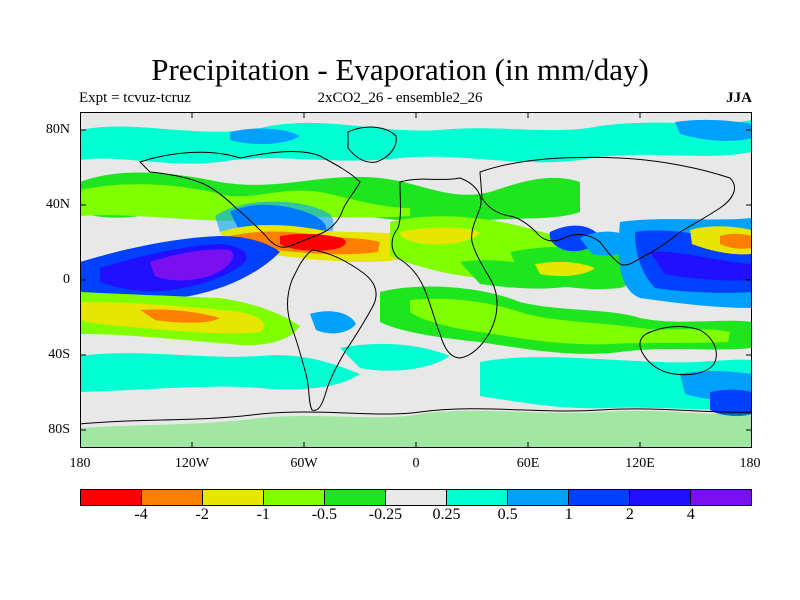 This screenshot has width=800, height=600. What do you see at coordinates (528, 463) in the screenshot?
I see `lon-label: 60E` at bounding box center [528, 463].